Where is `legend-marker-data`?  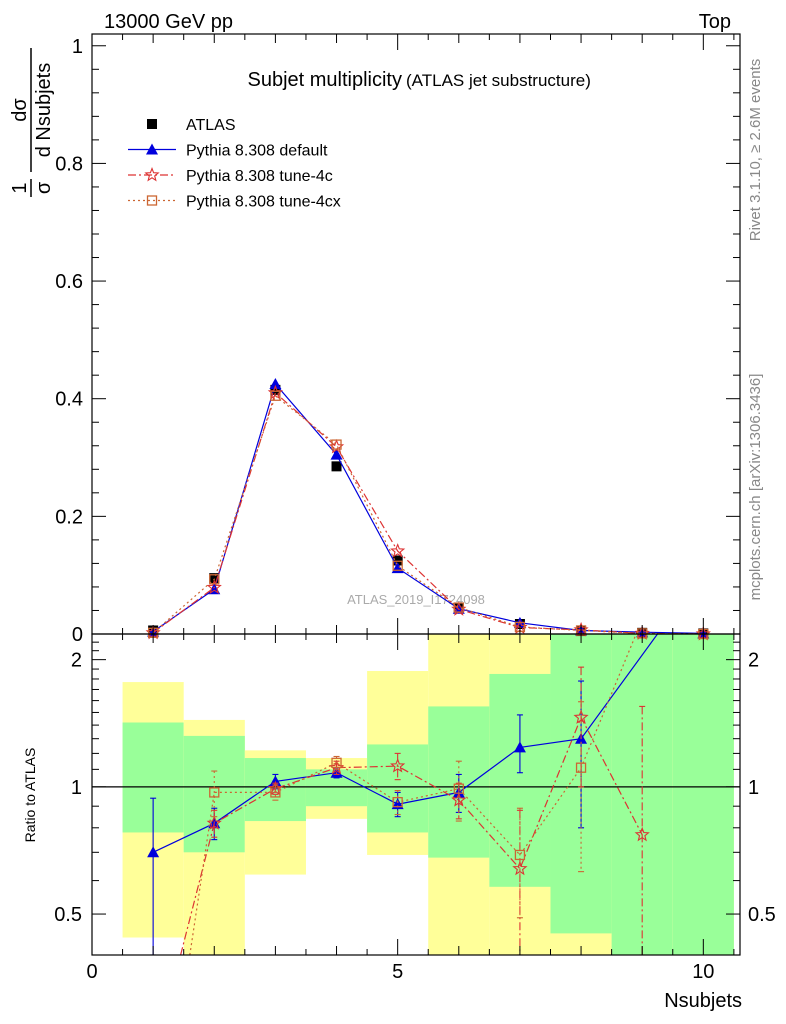
legend-marker-data is located at coordinates (152, 124).